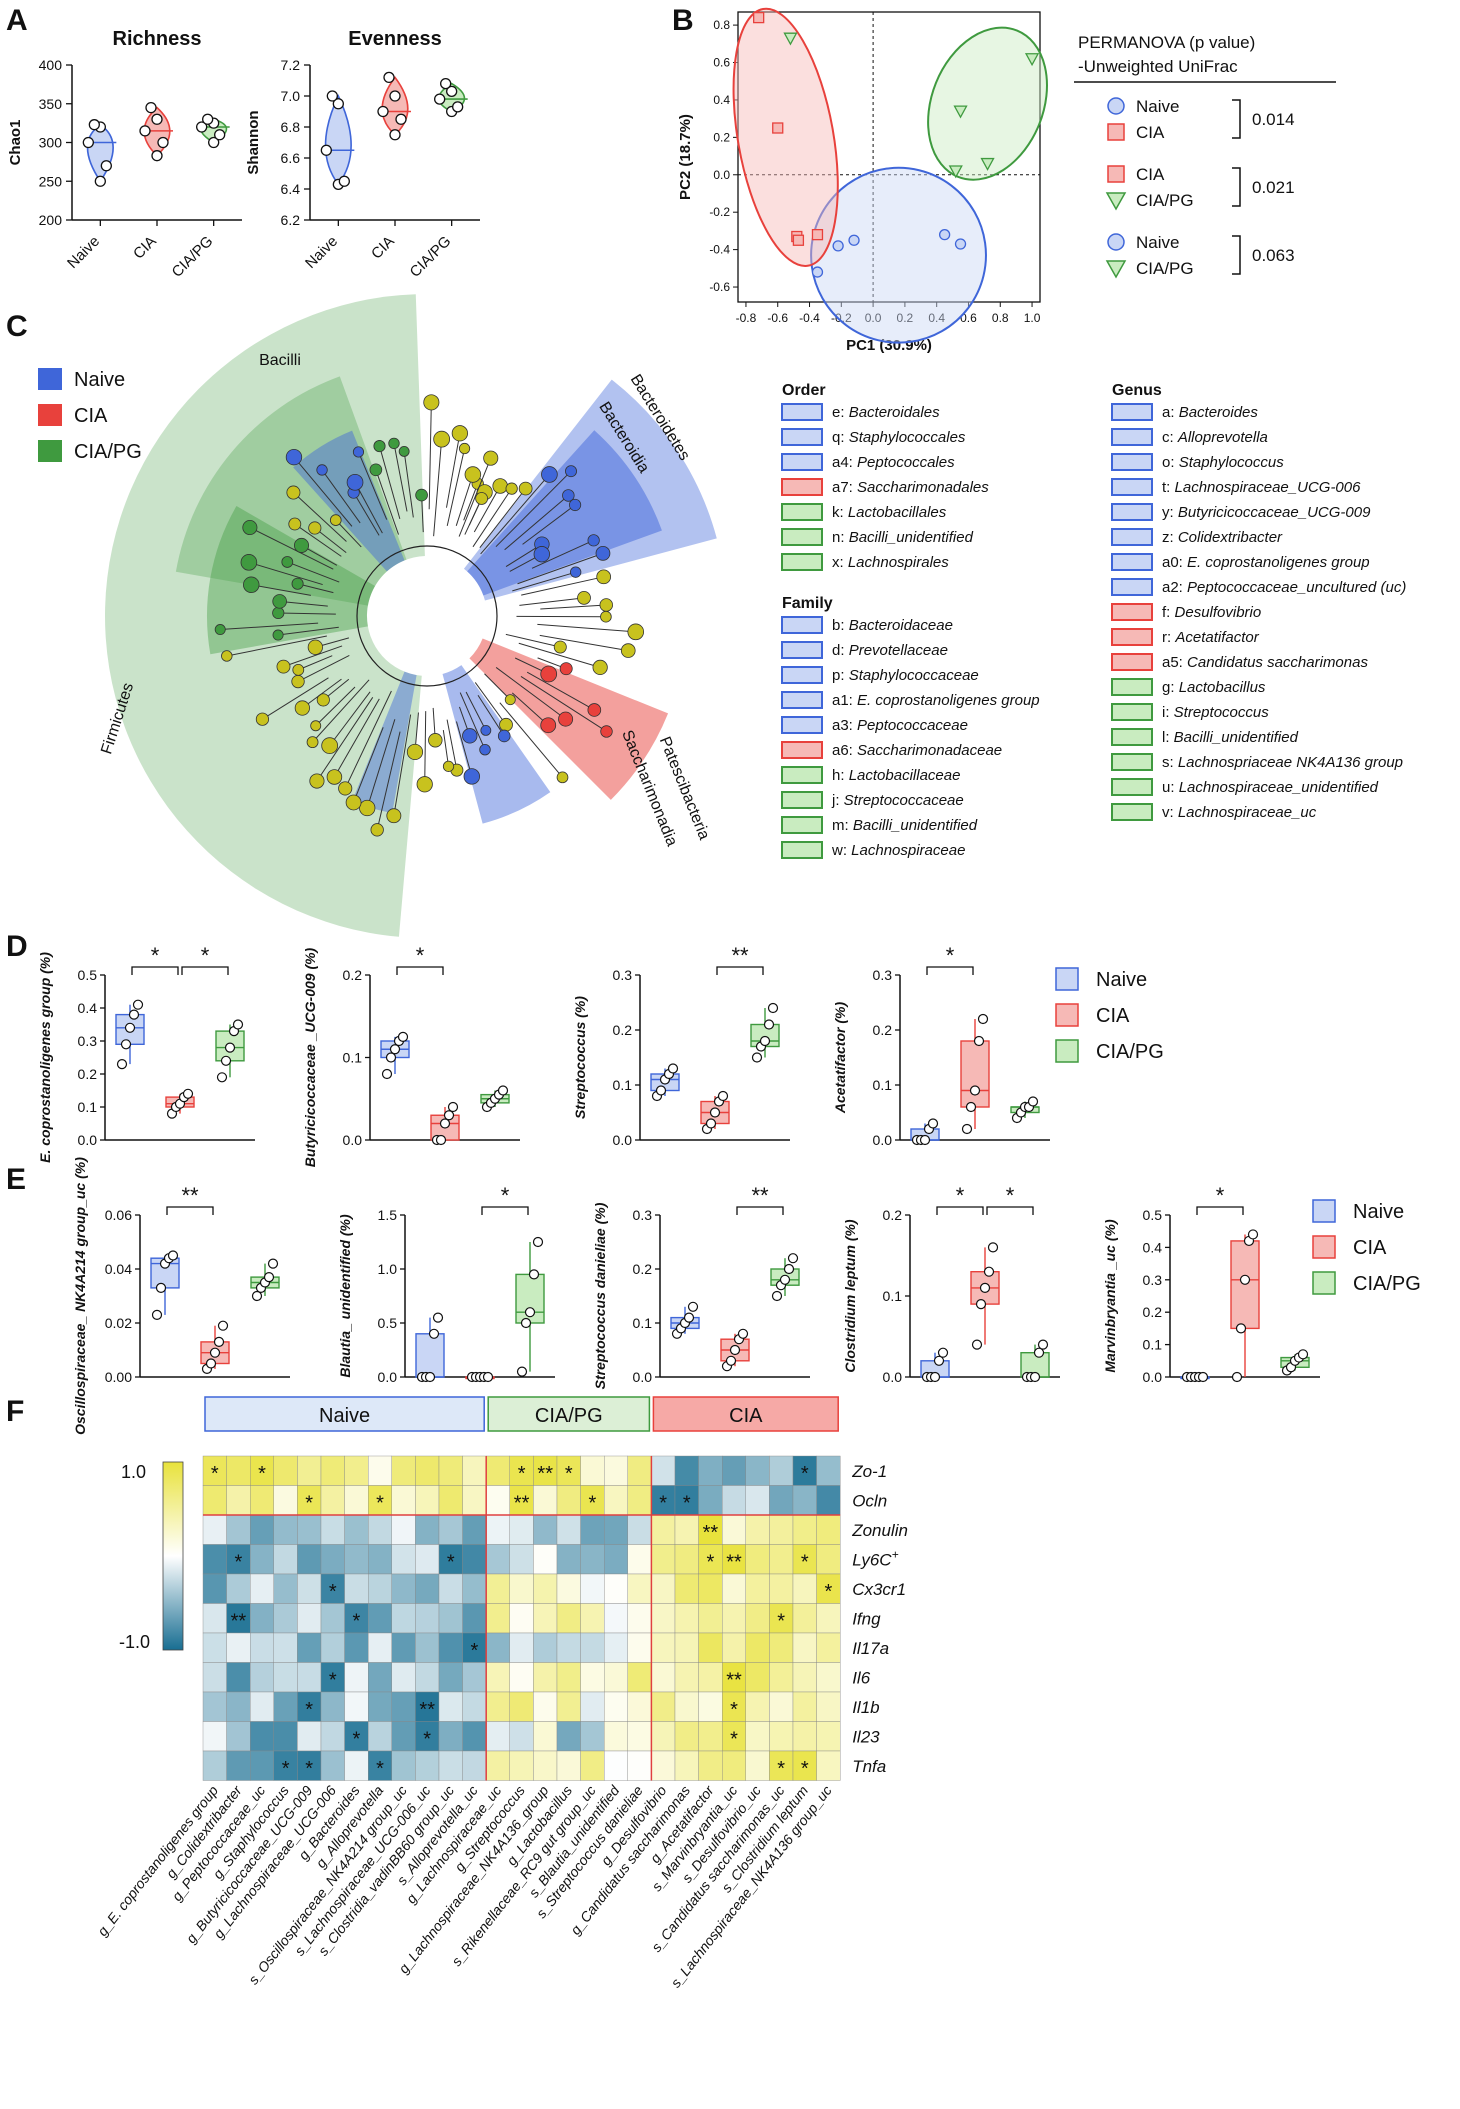 This screenshot has height=2109, width=1460. What do you see at coordinates (643, 1377) in the screenshot?
I see `y-tick-label: 0.0` at bounding box center [643, 1377].